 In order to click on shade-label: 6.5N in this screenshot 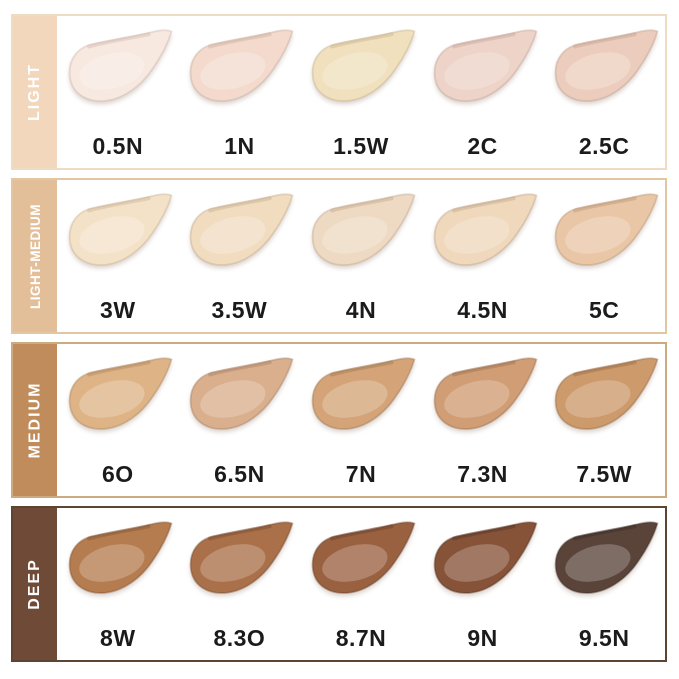, I will do `click(239, 474)`.